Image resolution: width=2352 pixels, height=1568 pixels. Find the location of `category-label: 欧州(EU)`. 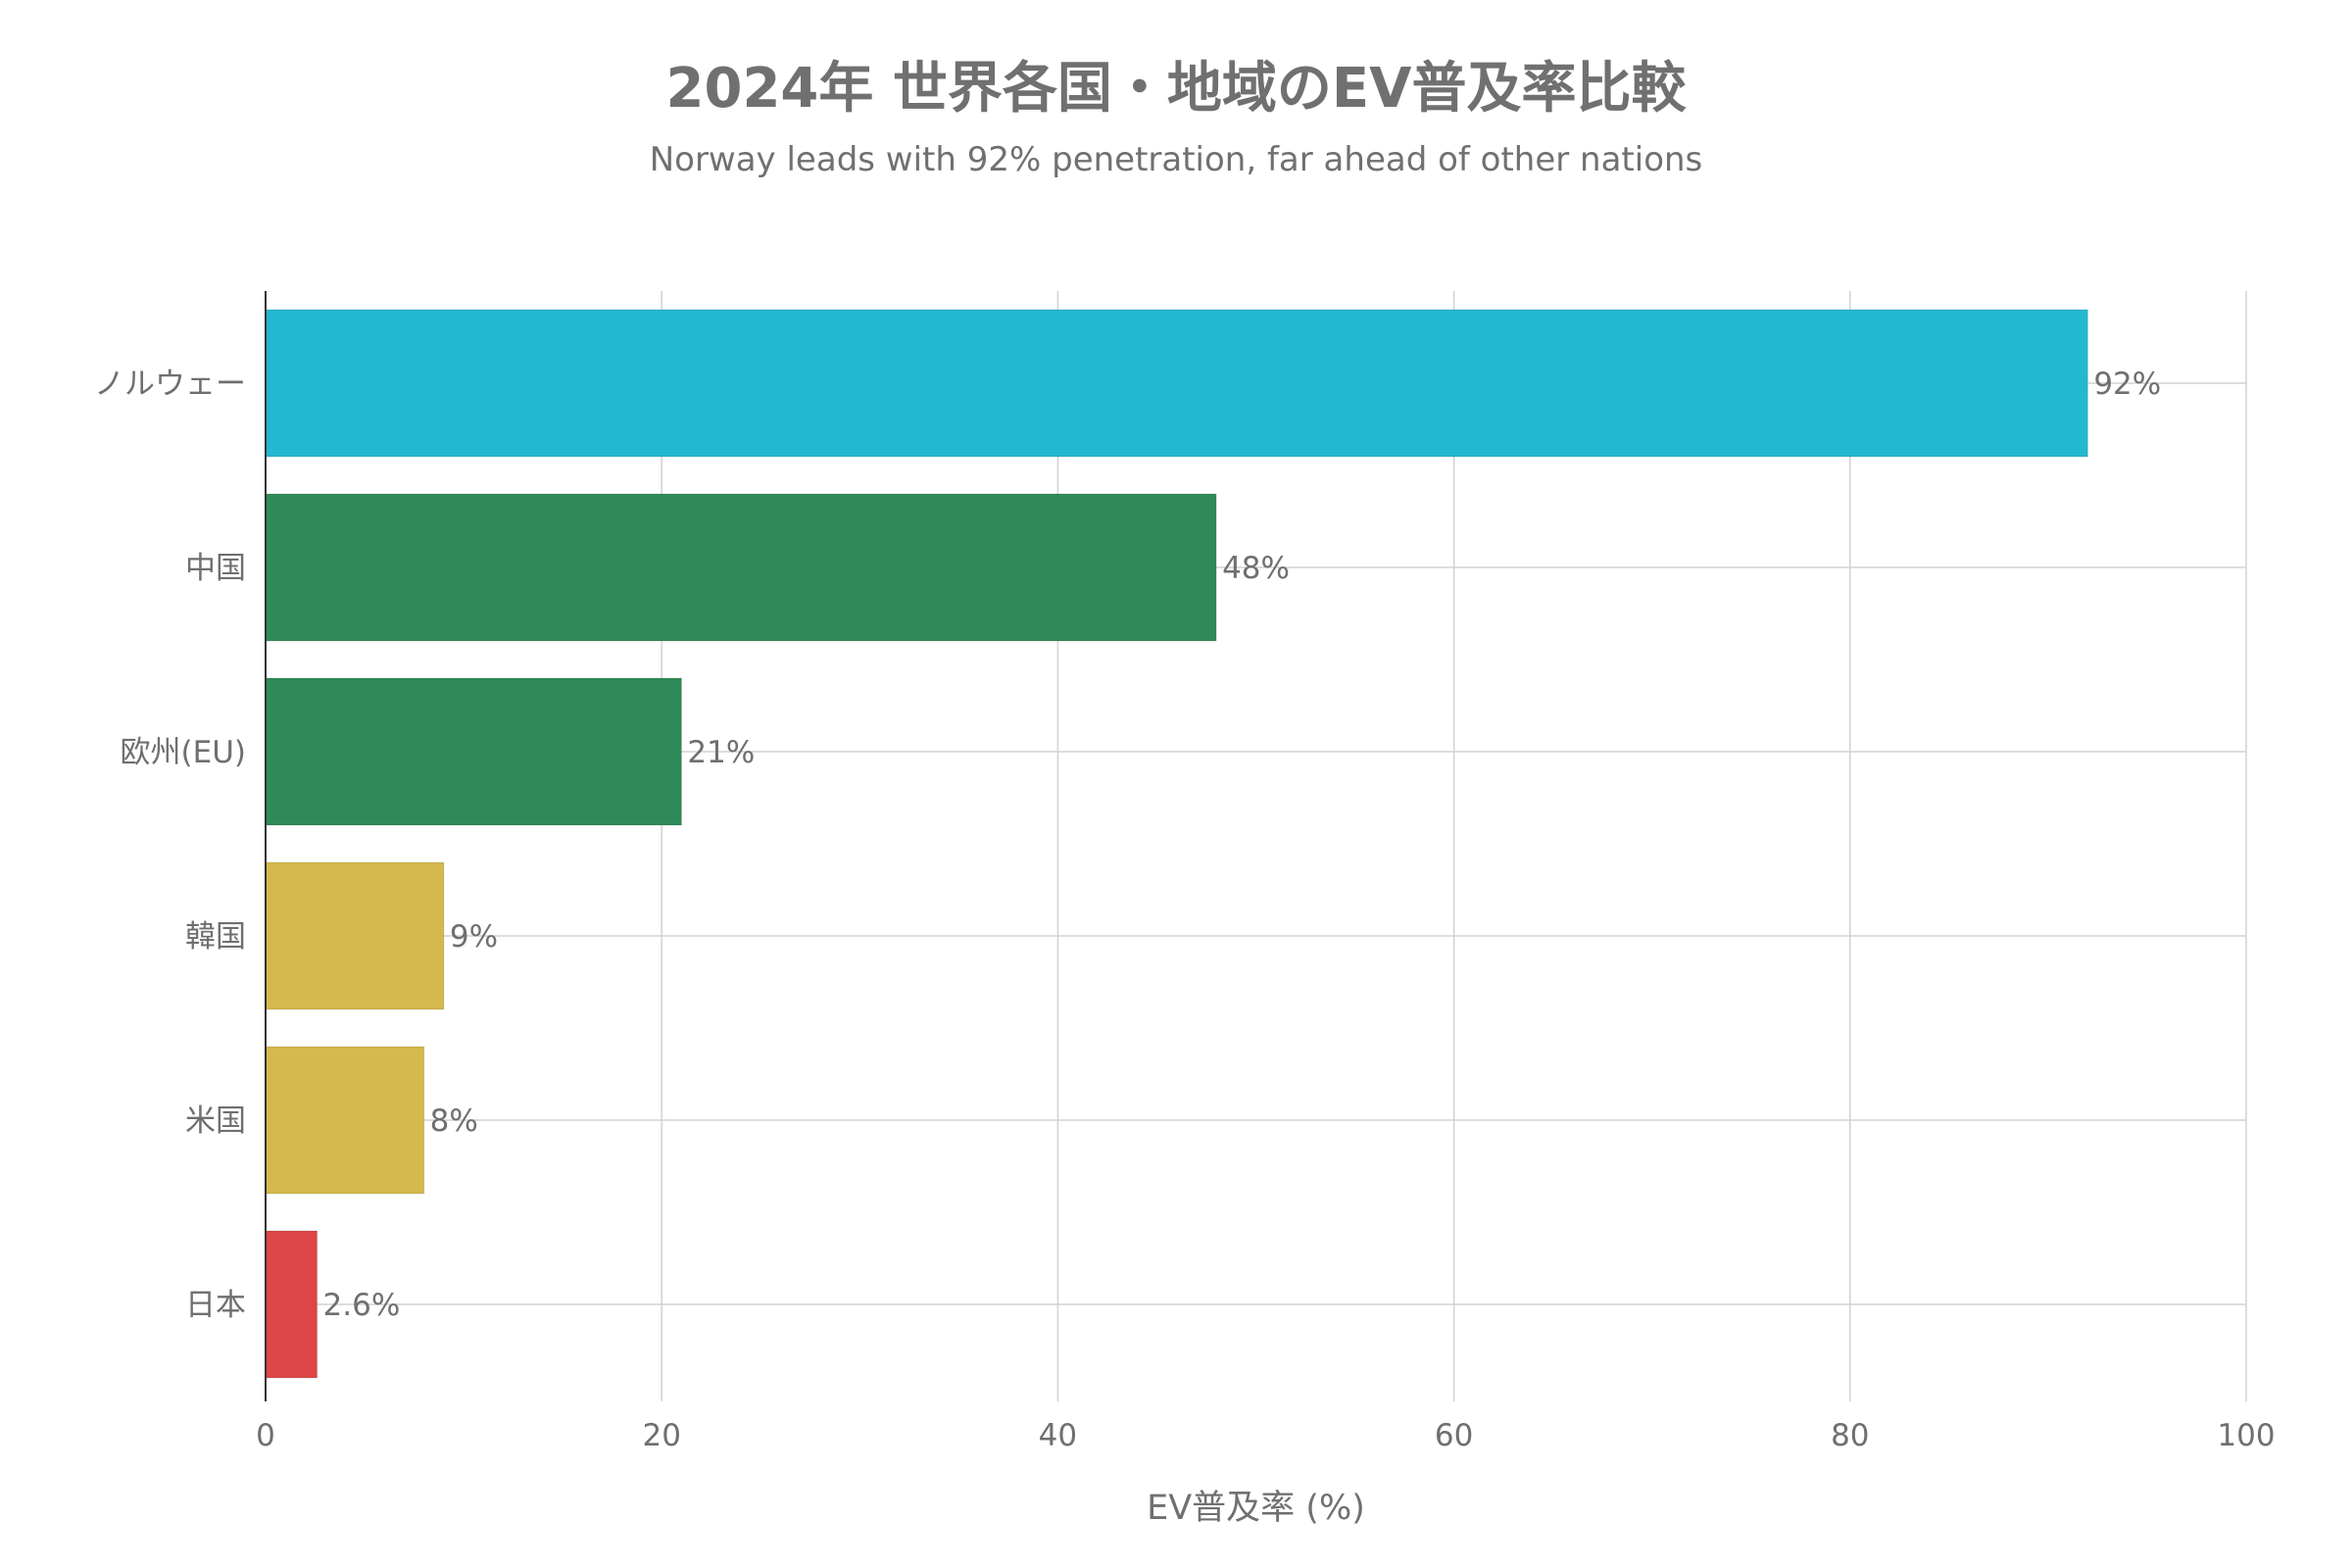

category-label: 欧州(EU) is located at coordinates (183, 752).